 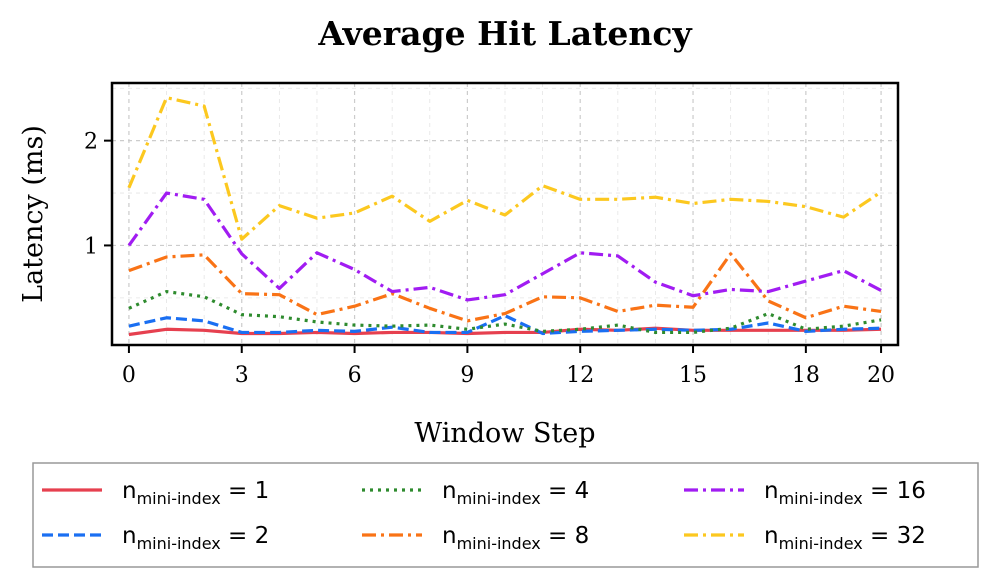 What do you see at coordinates (33, 214) in the screenshot?
I see `y-axis-label: Latency (ms)` at bounding box center [33, 214].